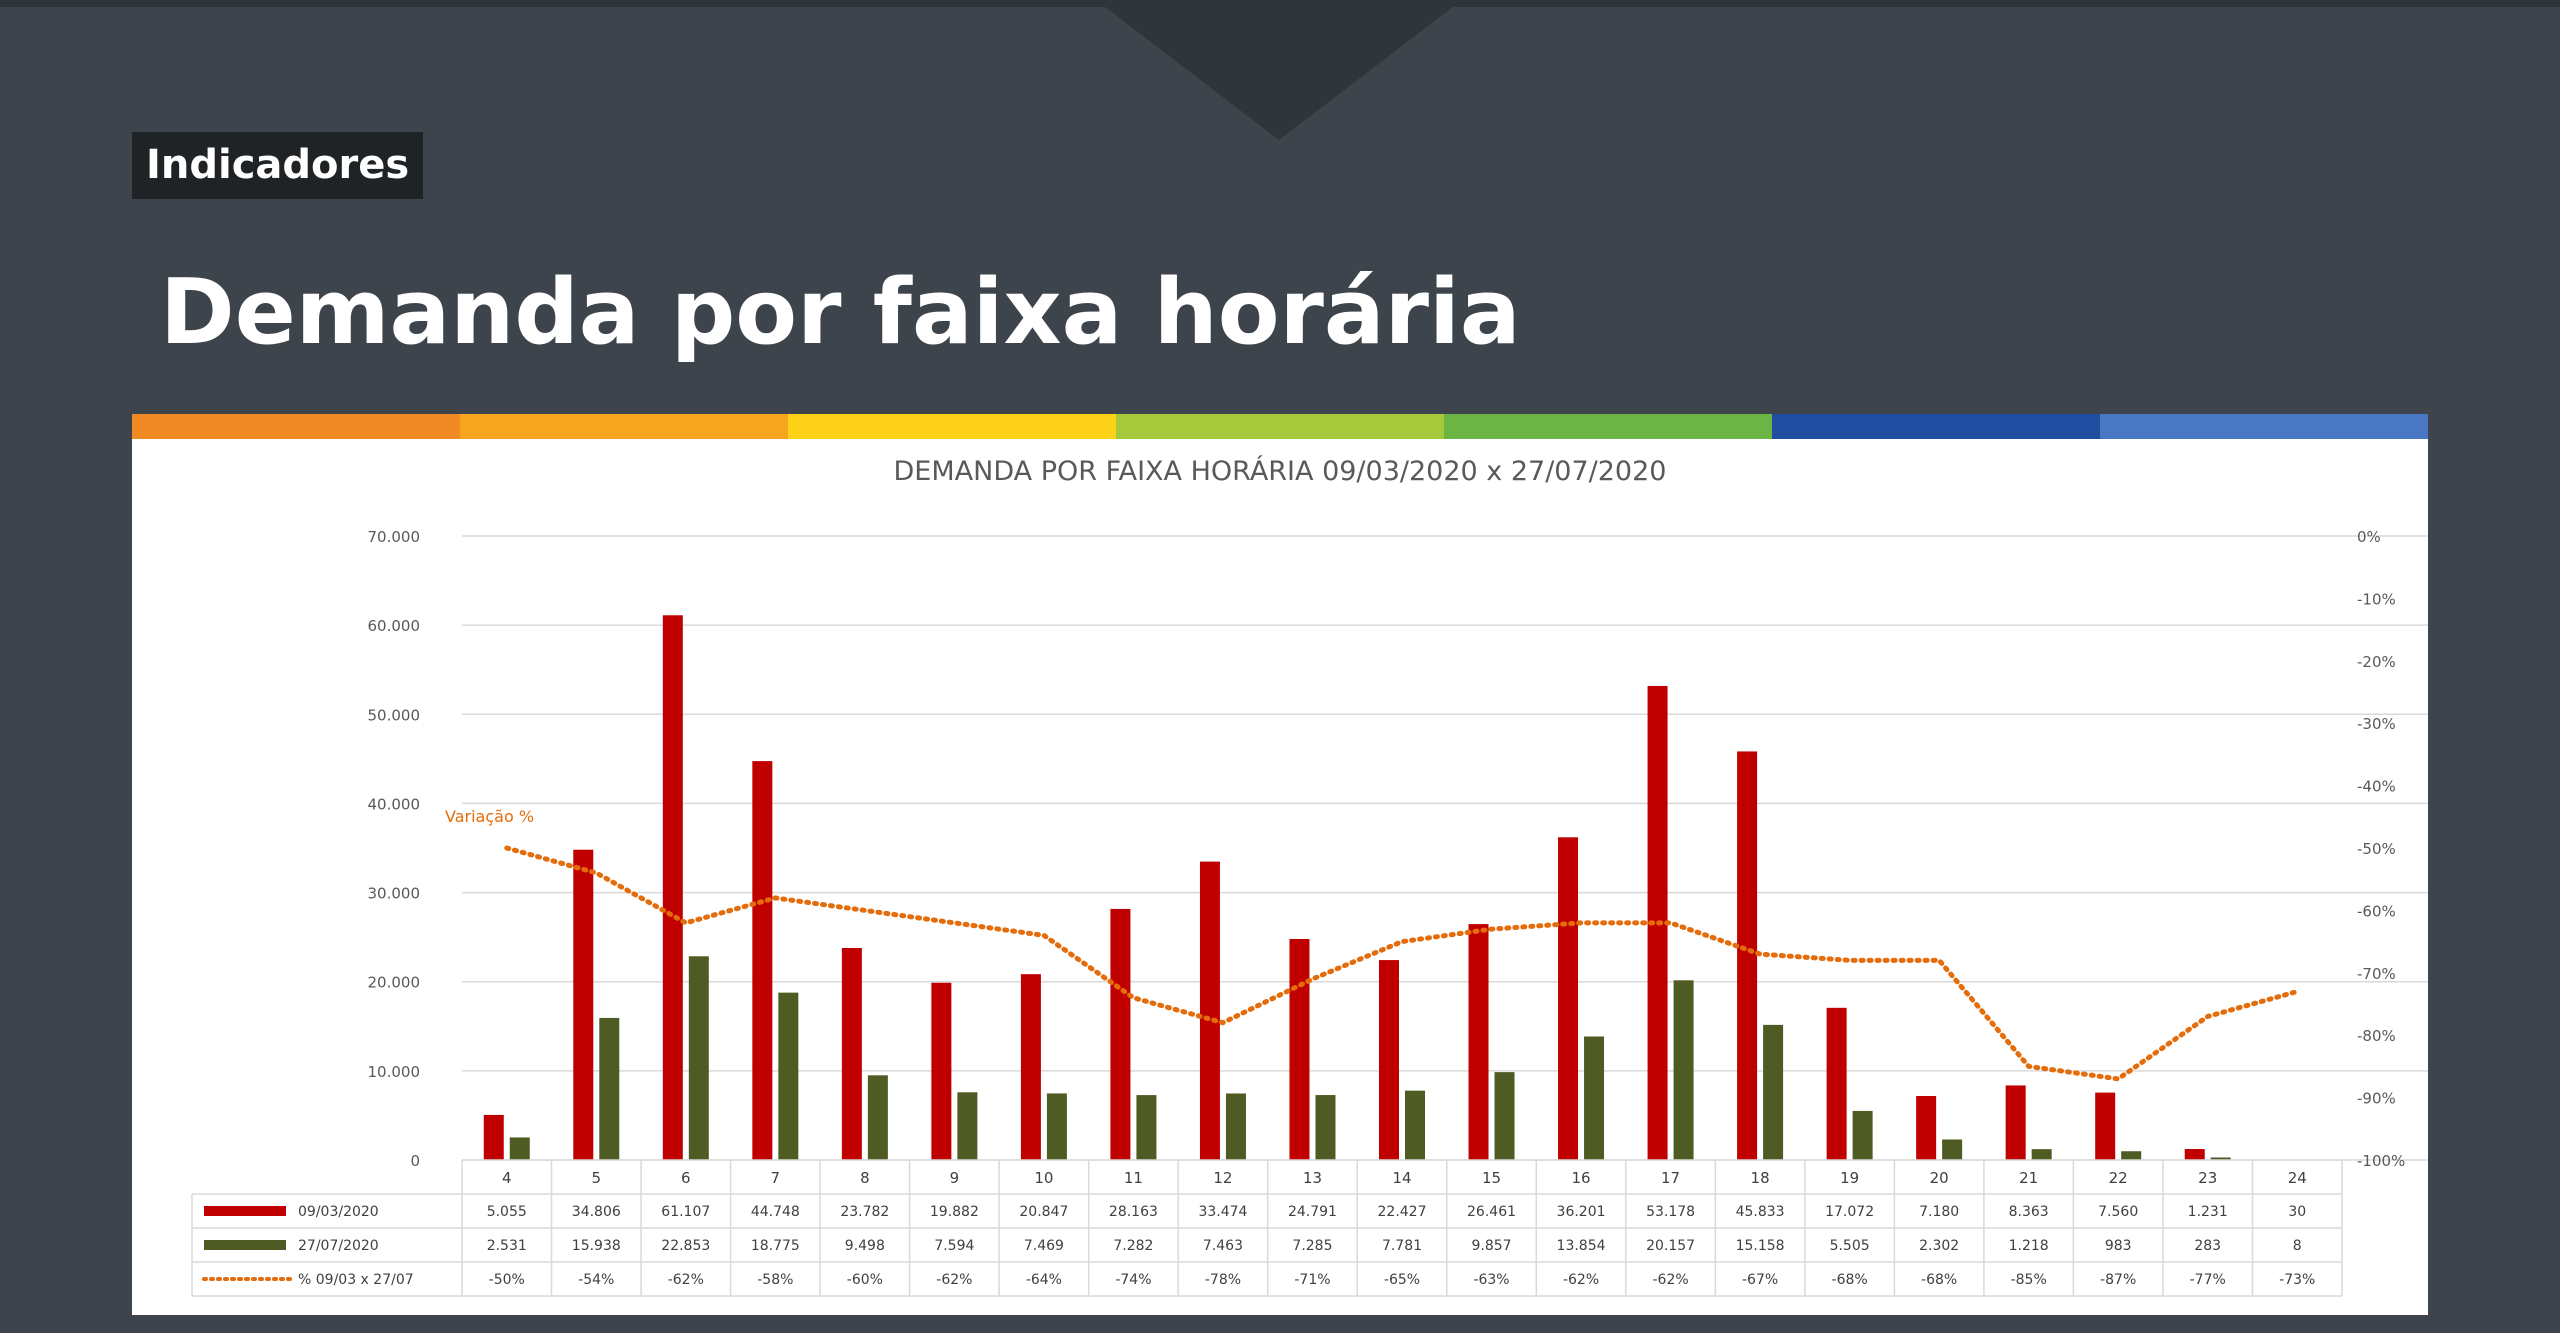  I want to click on y-right-tick-label: 0%, so click(2369, 537).